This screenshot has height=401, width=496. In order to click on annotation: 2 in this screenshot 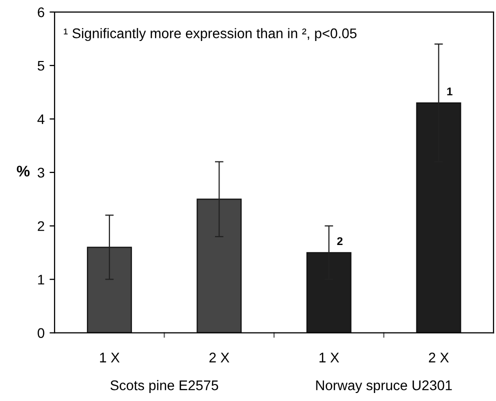, I will do `click(340, 241)`.